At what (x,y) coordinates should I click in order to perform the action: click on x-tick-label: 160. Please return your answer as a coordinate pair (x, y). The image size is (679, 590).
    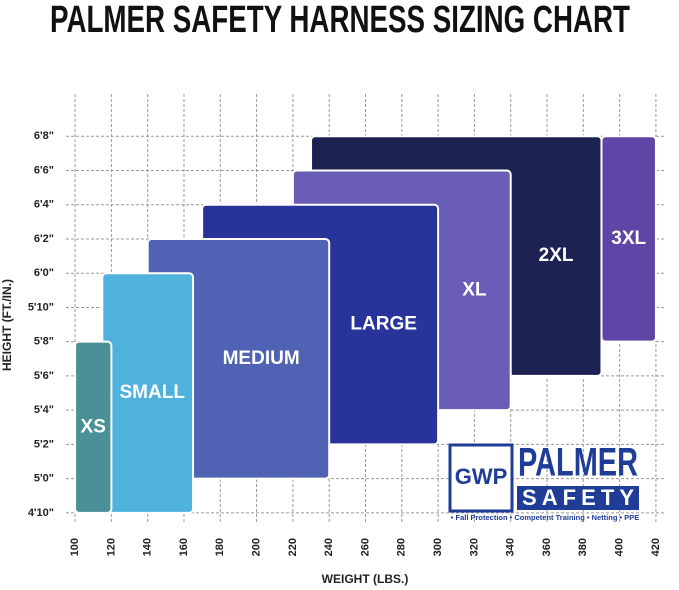
    Looking at the image, I should click on (184, 547).